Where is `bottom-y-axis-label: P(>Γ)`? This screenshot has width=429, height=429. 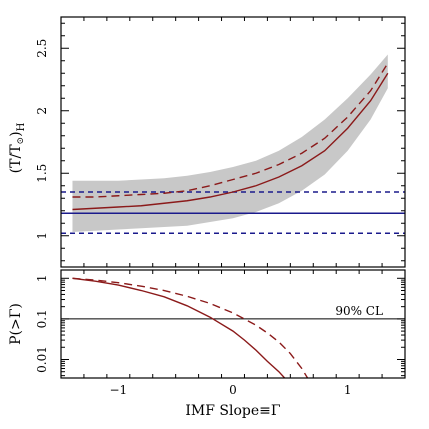
bottom-y-axis-label: P(>Γ) is located at coordinates (16, 324).